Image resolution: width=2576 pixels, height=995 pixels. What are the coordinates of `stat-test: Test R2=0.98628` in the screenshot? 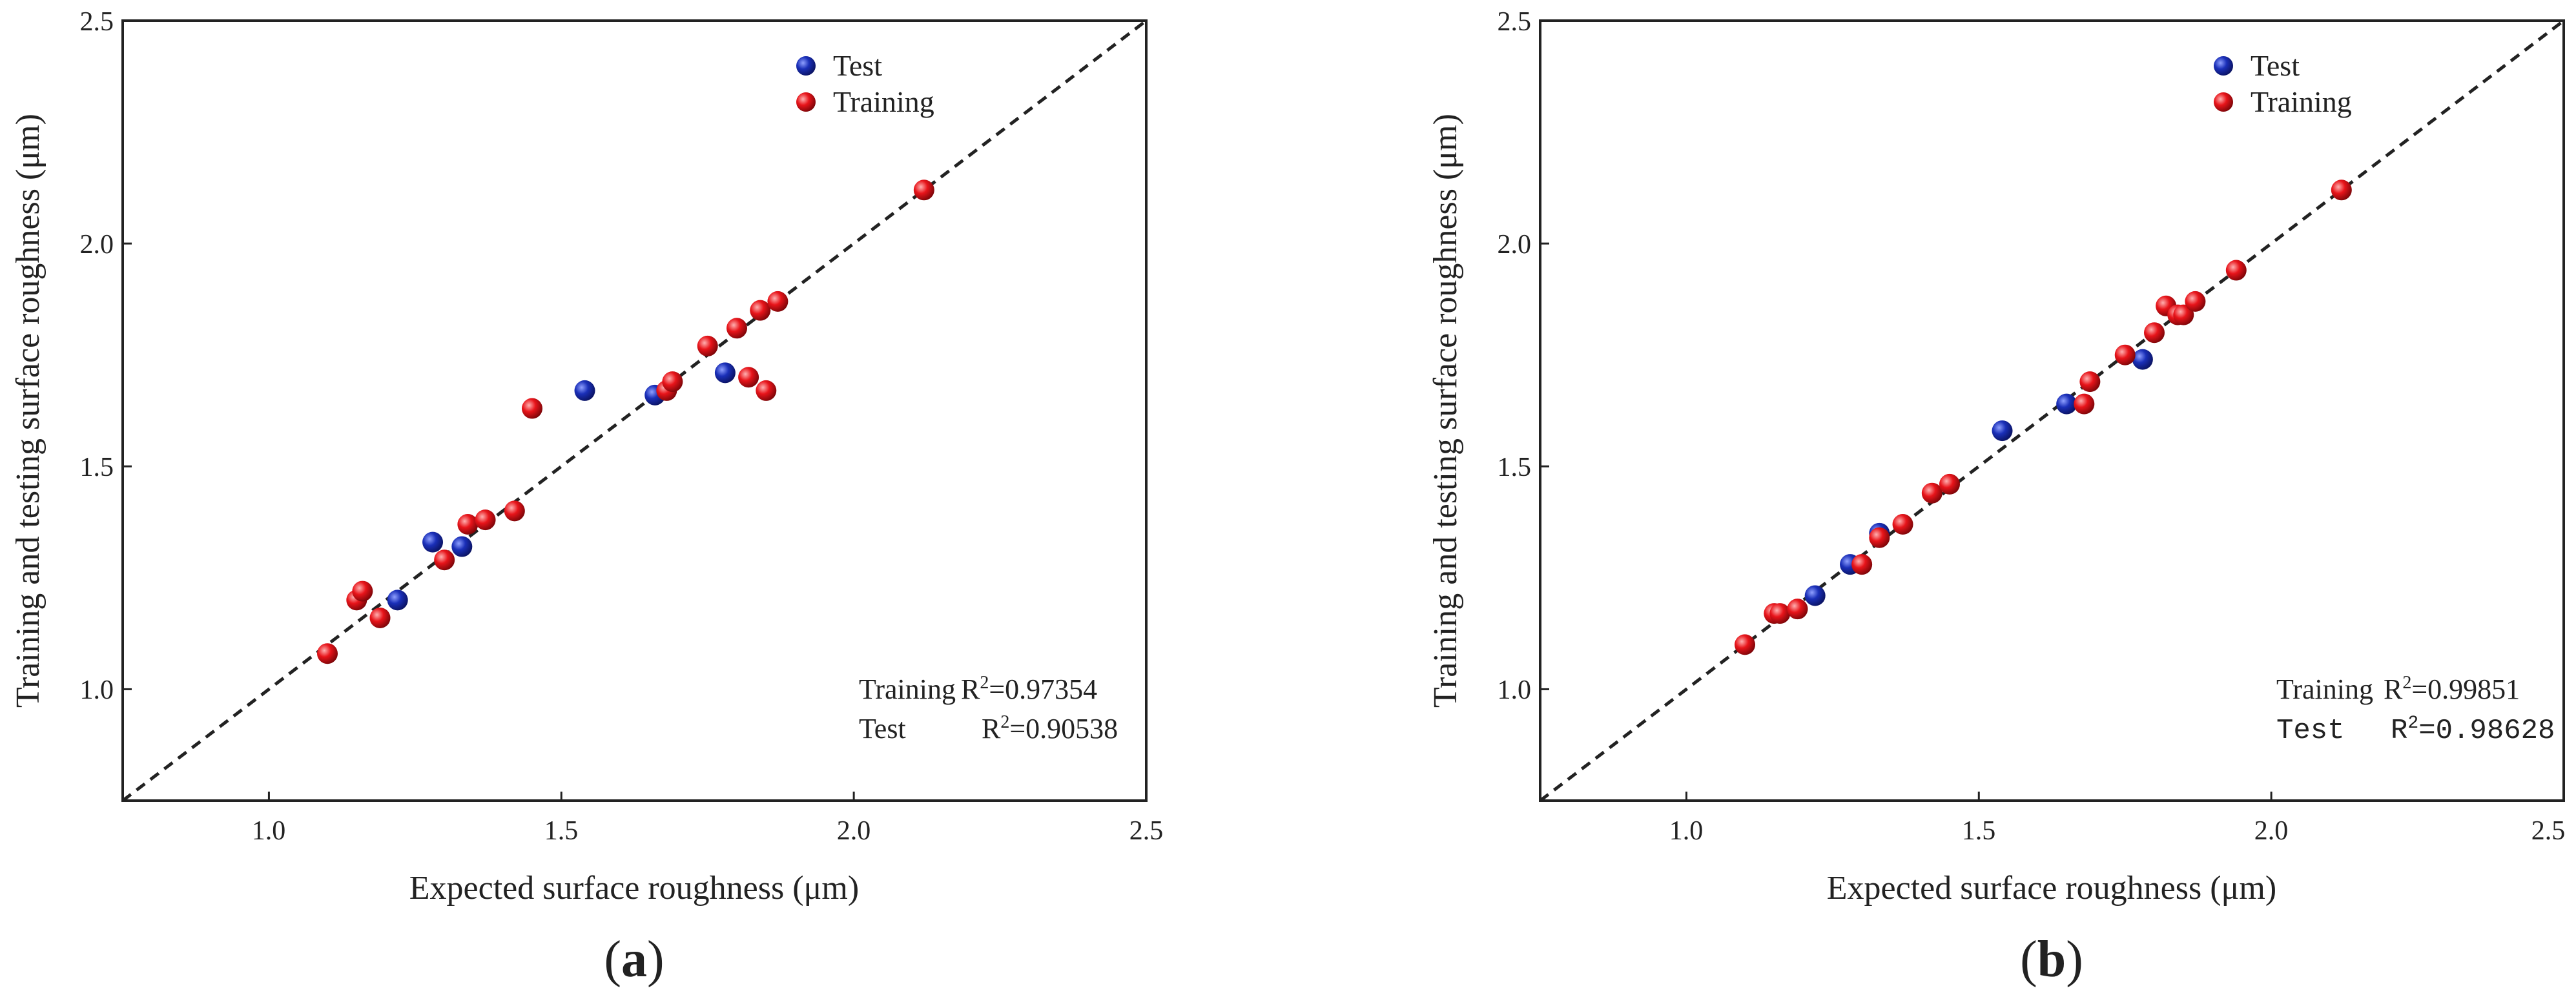 It's located at (2415, 730).